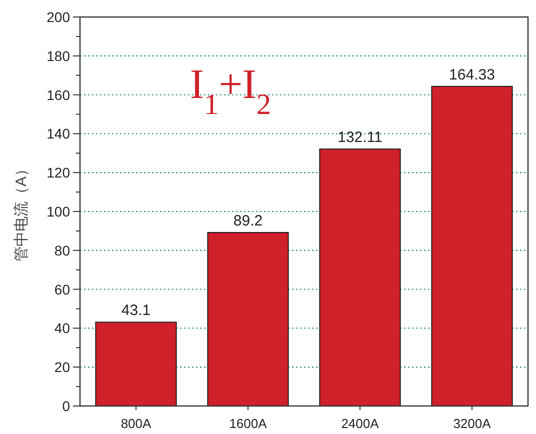 Image resolution: width=536 pixels, height=434 pixels. Describe the element at coordinates (248, 423) in the screenshot. I see `x-tick-label: 1600A` at that location.